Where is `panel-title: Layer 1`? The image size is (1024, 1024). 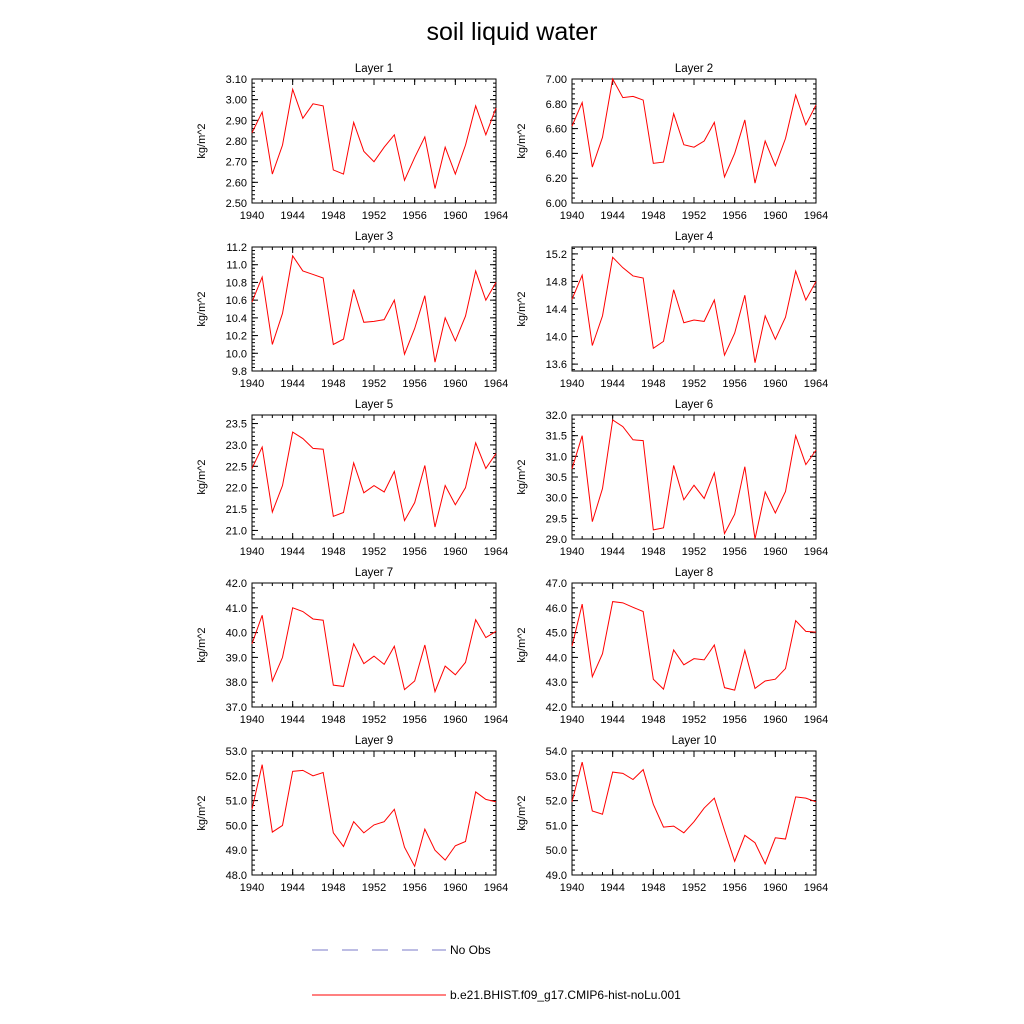
panel-title: Layer 1 is located at coordinates (374, 69).